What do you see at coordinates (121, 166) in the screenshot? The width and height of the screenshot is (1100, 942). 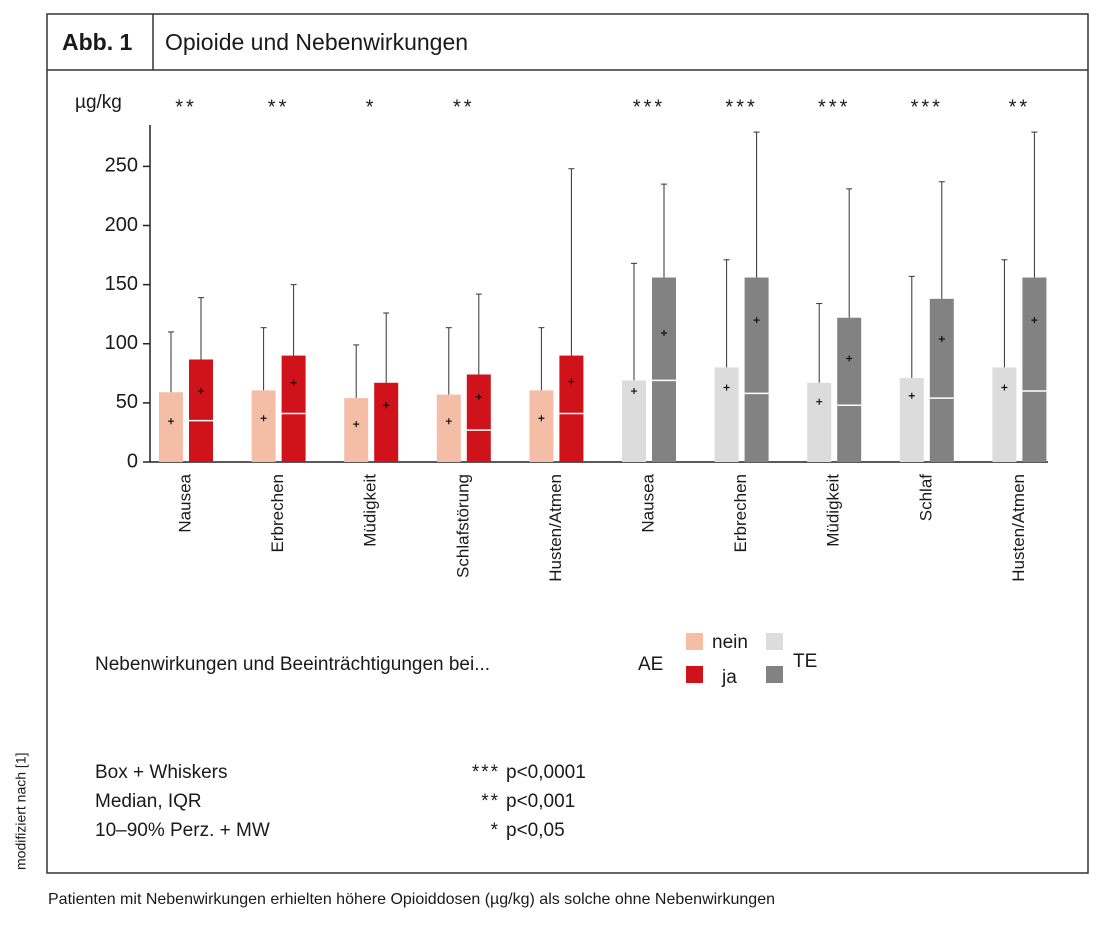 I see `y-tick-label: 250` at bounding box center [121, 166].